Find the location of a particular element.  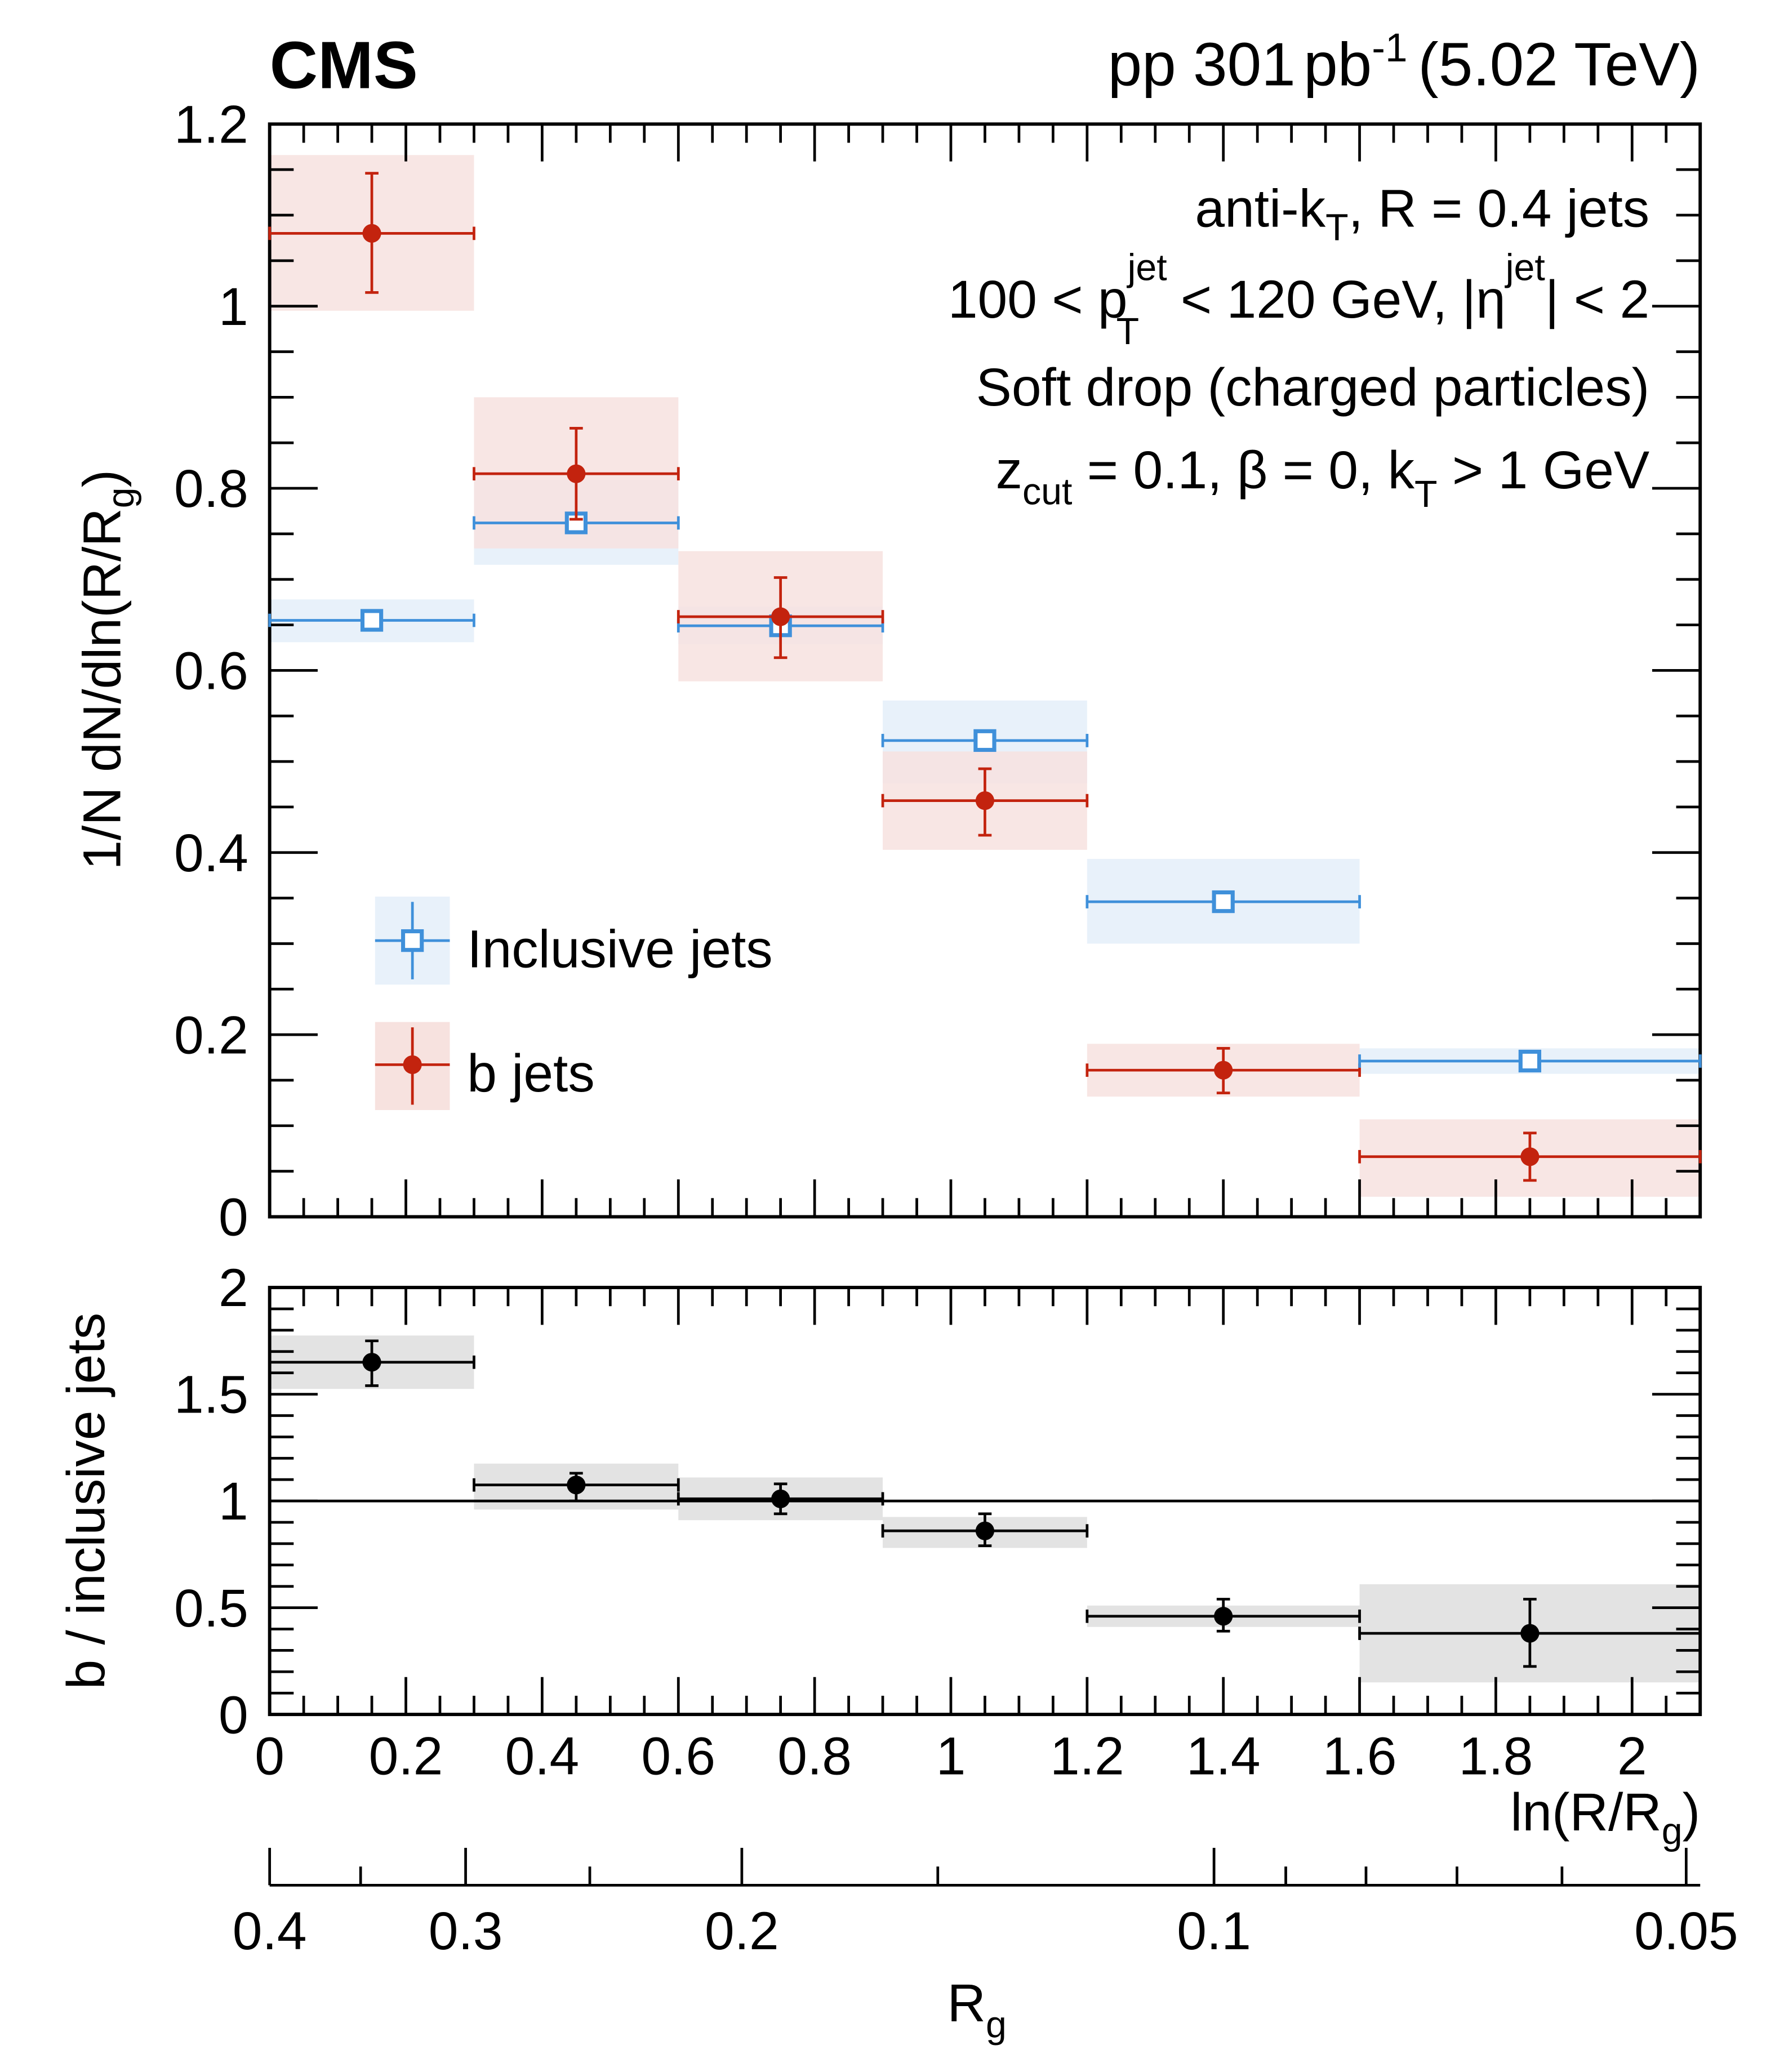

legend: Inclusive jets b jets is located at coordinates (574, 1003).